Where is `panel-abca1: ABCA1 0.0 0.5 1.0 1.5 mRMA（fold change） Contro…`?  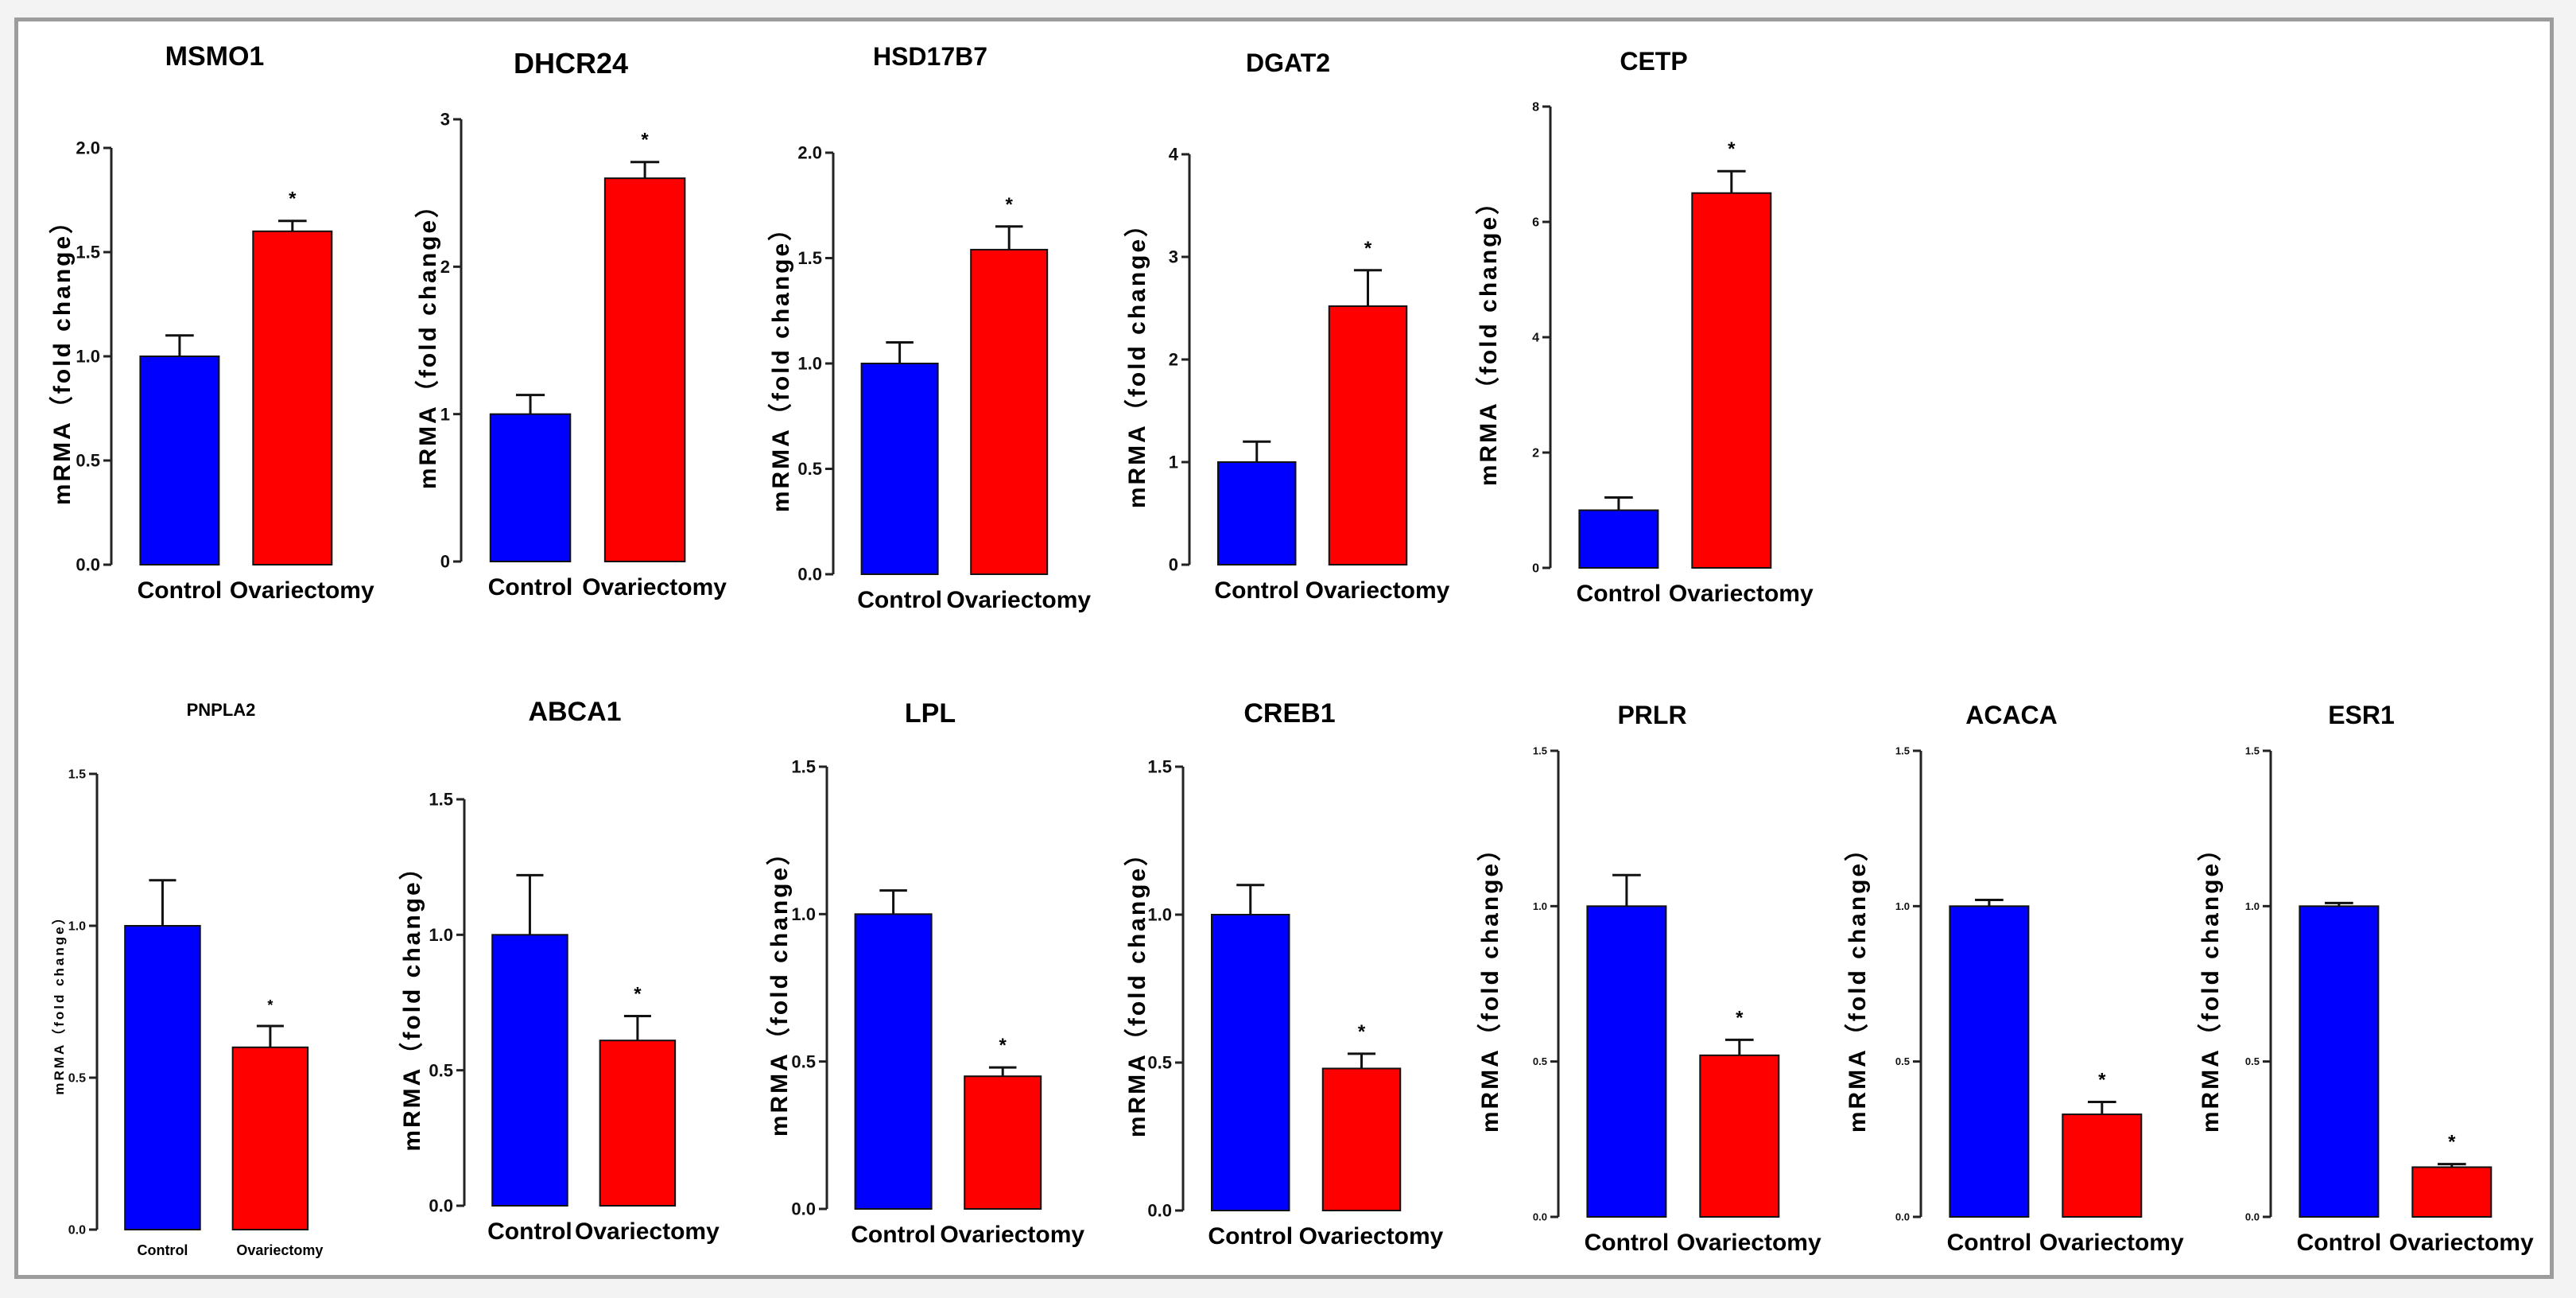
panel-abca1: ABCA1 0.0 0.5 1.0 1.5 mRMA（fold change） Contro… is located at coordinates (559, 971).